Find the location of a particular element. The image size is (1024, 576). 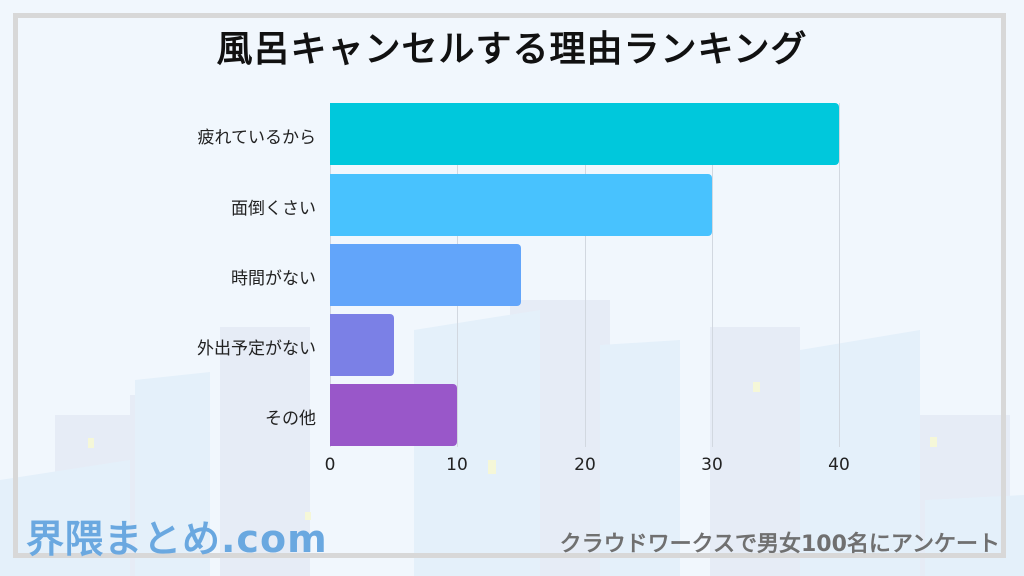

bar-no-time is located at coordinates (425, 275).